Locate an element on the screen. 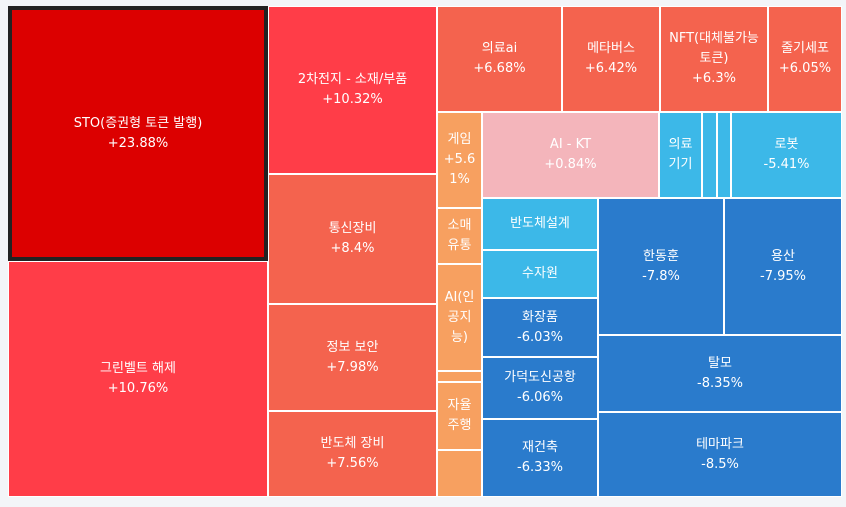 This screenshot has height=507, width=846. tile-label: STO(증권형 토큰 발행) is located at coordinates (138, 123).